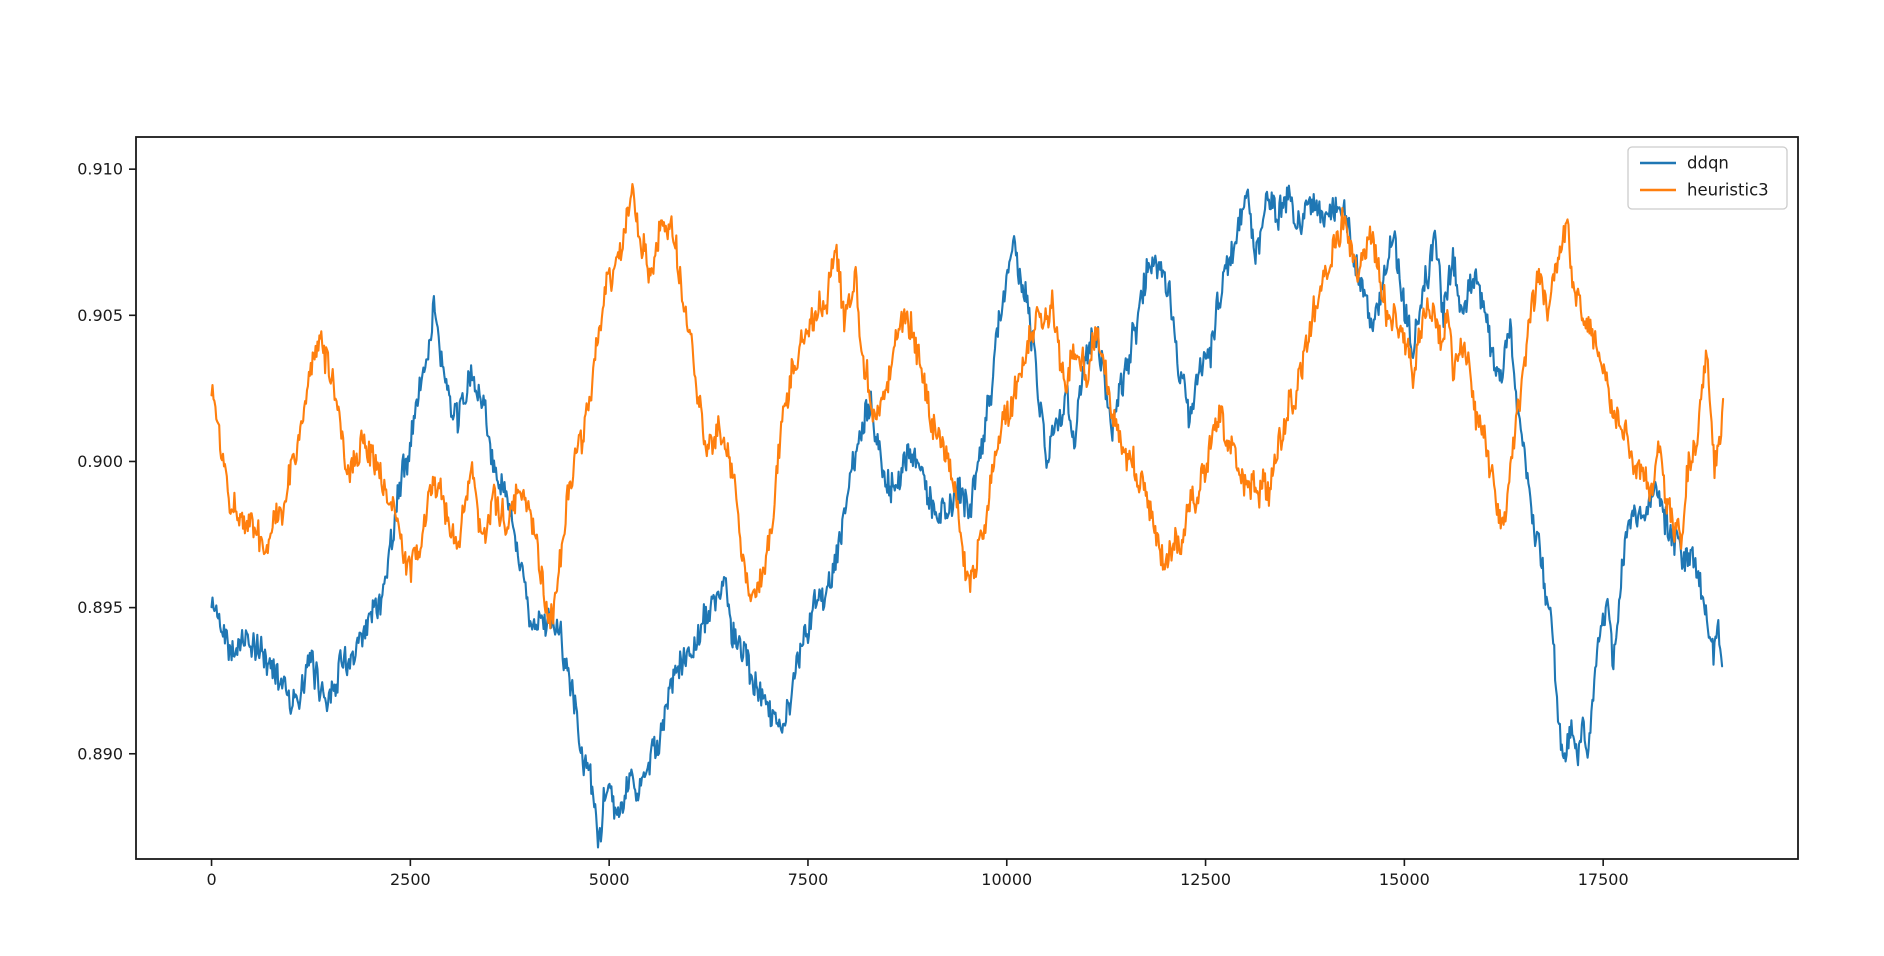 The image size is (1884, 956). What do you see at coordinates (1708, 163) in the screenshot?
I see `legend-label-ddqn: ddqn` at bounding box center [1708, 163].